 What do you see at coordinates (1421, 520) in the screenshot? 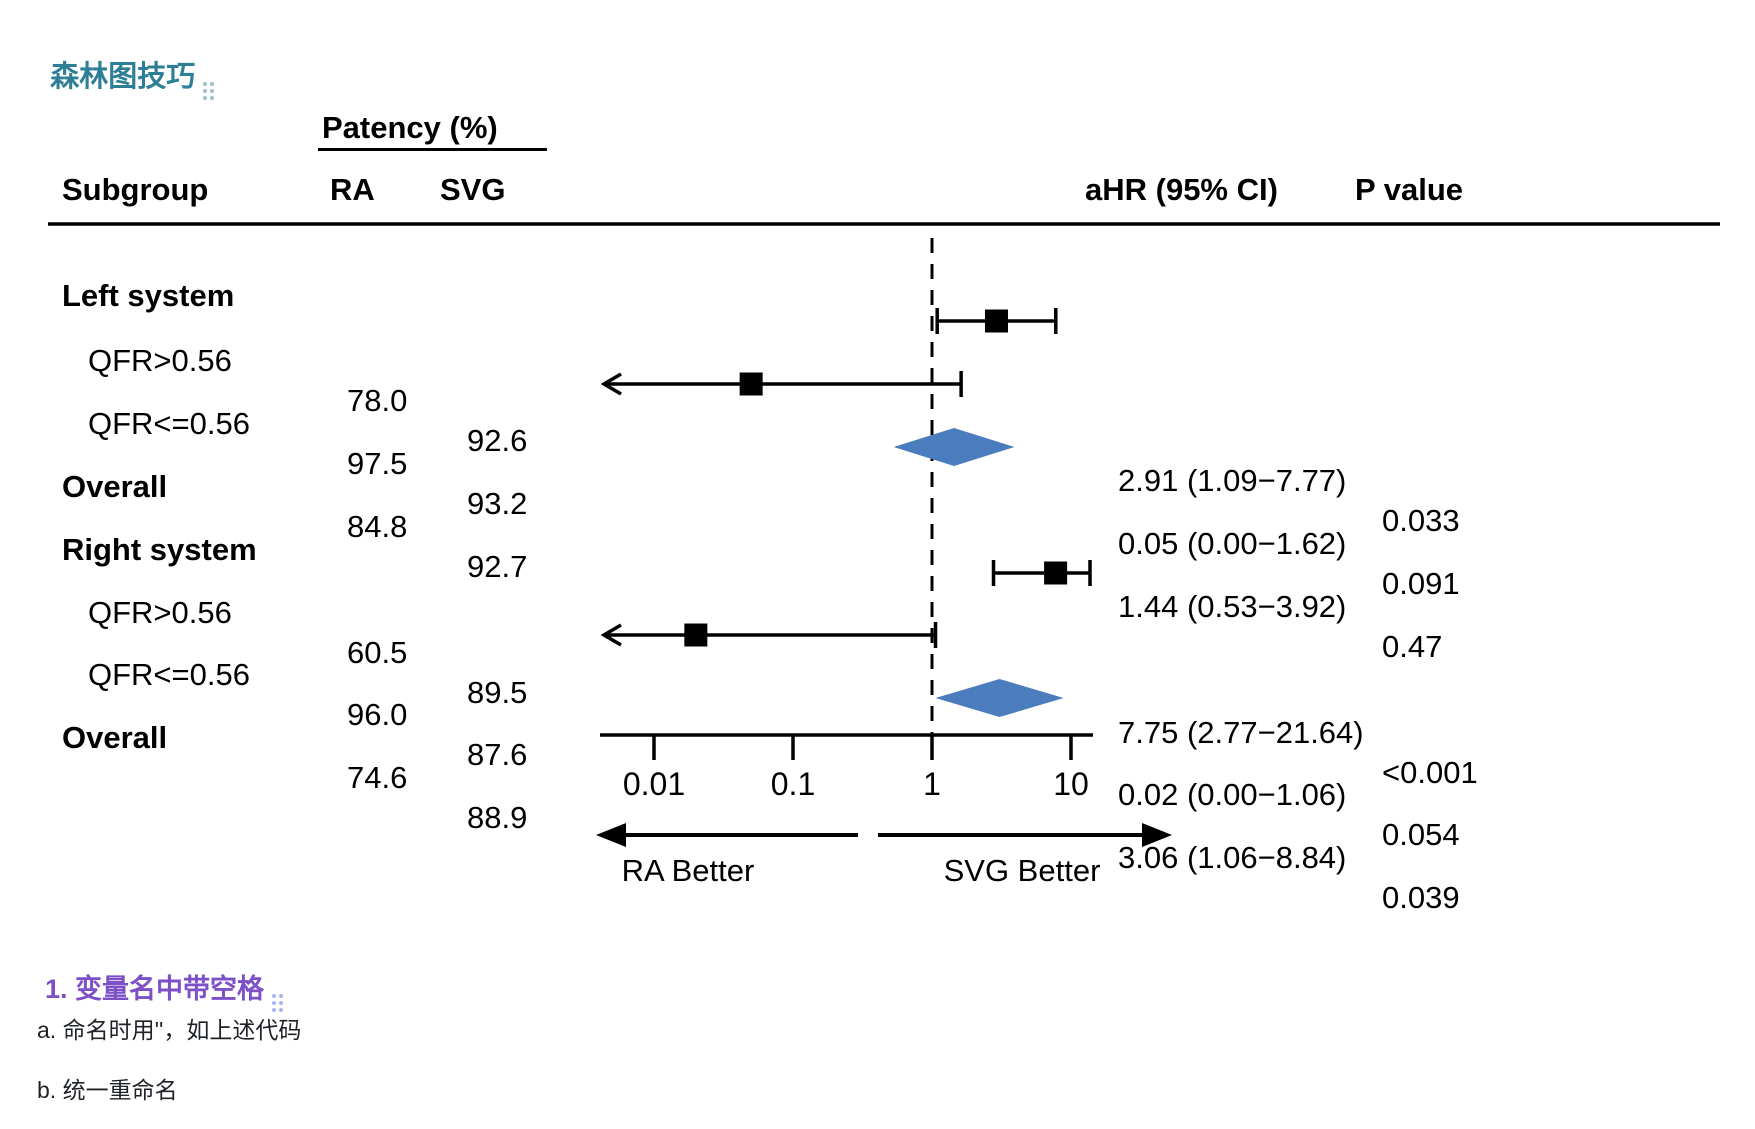
I see `row-p-value: 0.033` at bounding box center [1421, 520].